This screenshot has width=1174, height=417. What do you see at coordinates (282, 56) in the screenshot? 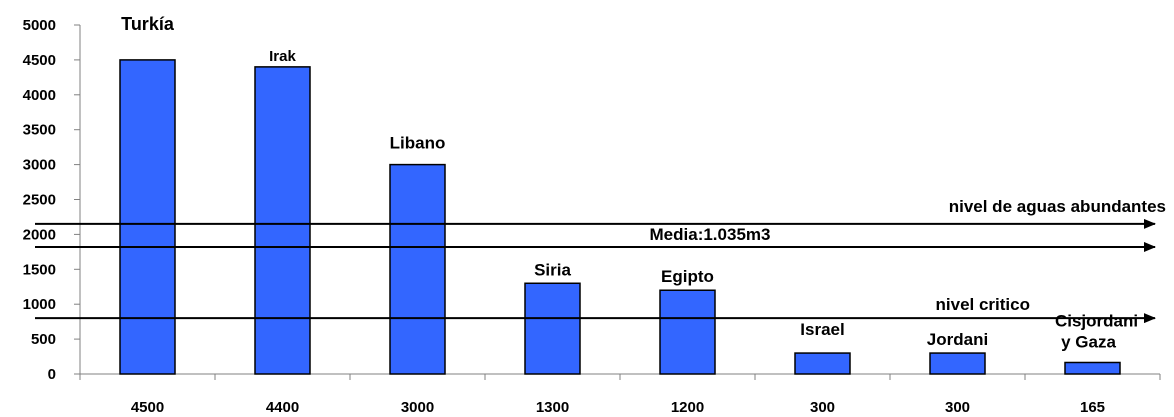
I see `bar-label: Irak` at bounding box center [282, 56].